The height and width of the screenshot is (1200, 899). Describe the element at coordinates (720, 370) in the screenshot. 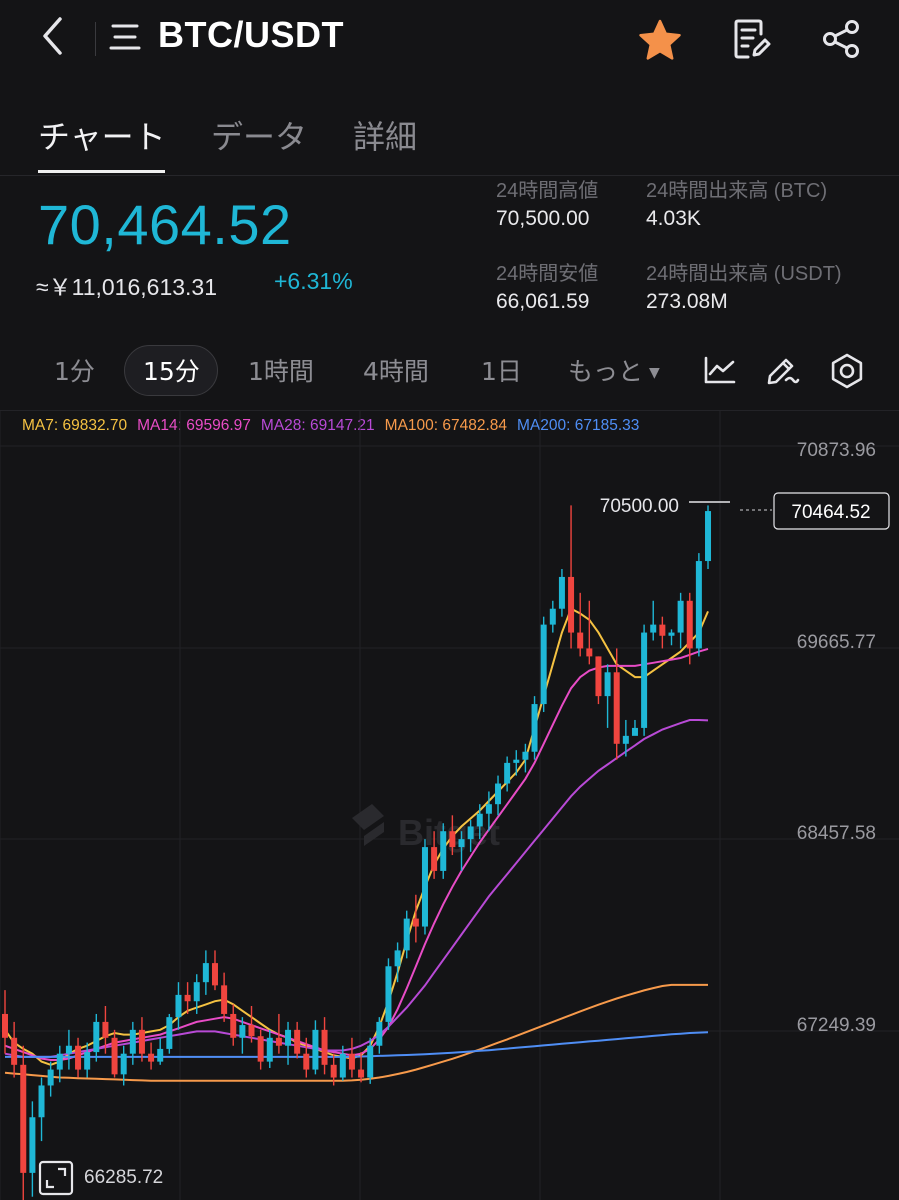

I see `indicator-line-icon` at that location.